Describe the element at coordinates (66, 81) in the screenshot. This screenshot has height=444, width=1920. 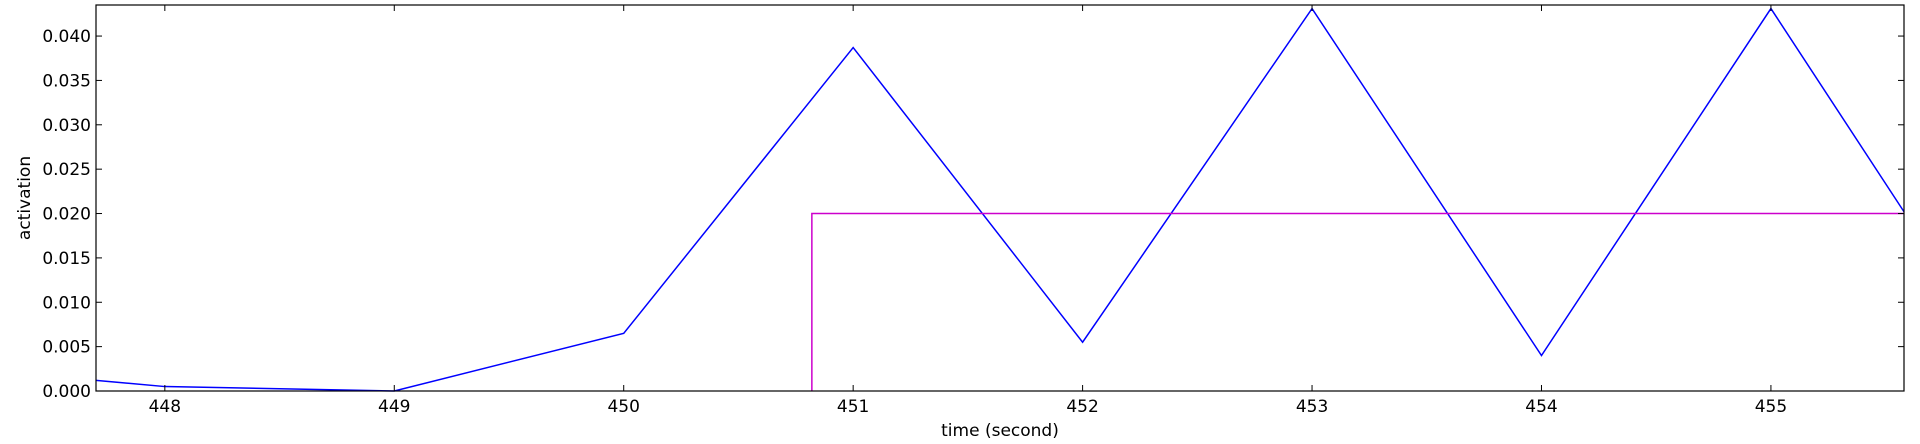
I see `y-tick-label: 0.035` at that location.